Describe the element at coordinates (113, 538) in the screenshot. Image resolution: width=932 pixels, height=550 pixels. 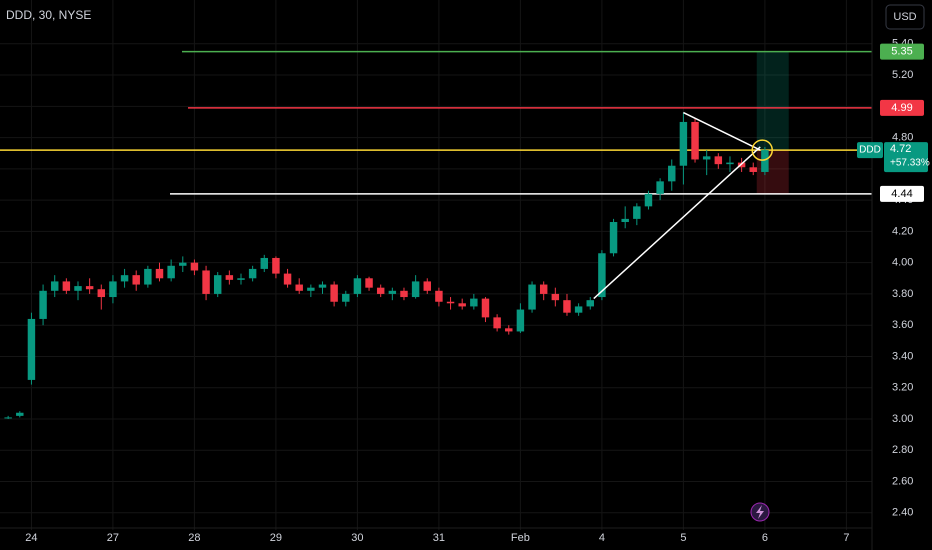
I see `x-tick-label: 27` at that location.